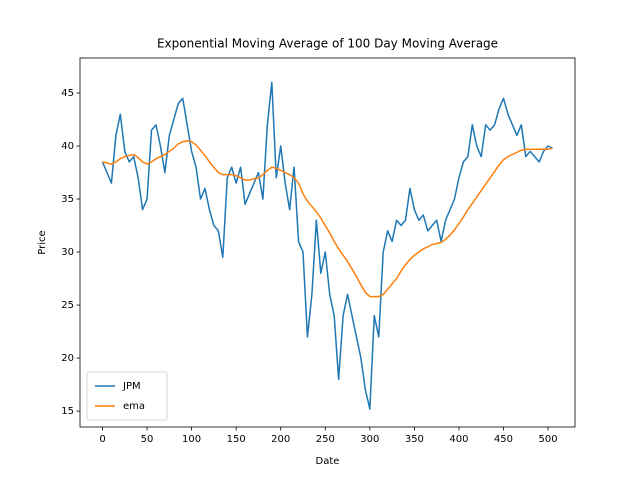  Describe the element at coordinates (67, 146) in the screenshot. I see `y-tick-label: 40` at that location.